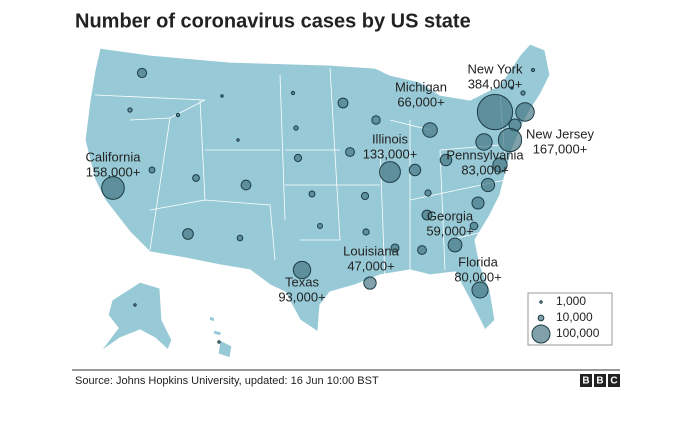 This screenshot has width=680, height=421. I want to click on state-cases: 59,000+, so click(449, 230).